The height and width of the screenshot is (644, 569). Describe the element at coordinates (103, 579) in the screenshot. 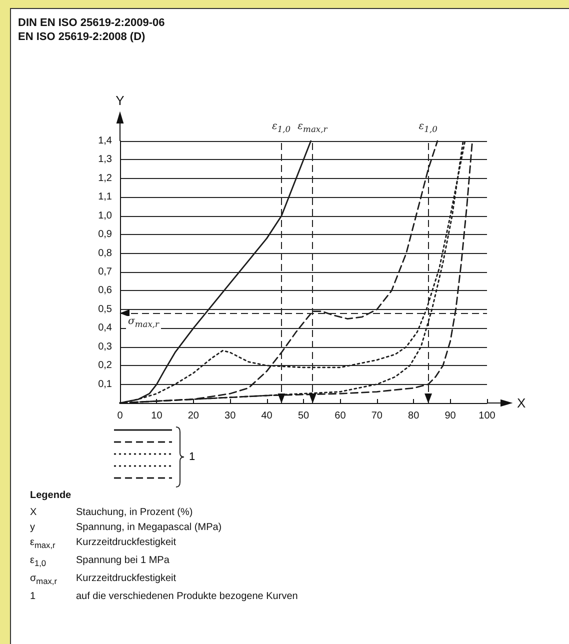

I see `text: σ$_{max,r}$ Kurzzeitdruckfestigkeit` at that location.